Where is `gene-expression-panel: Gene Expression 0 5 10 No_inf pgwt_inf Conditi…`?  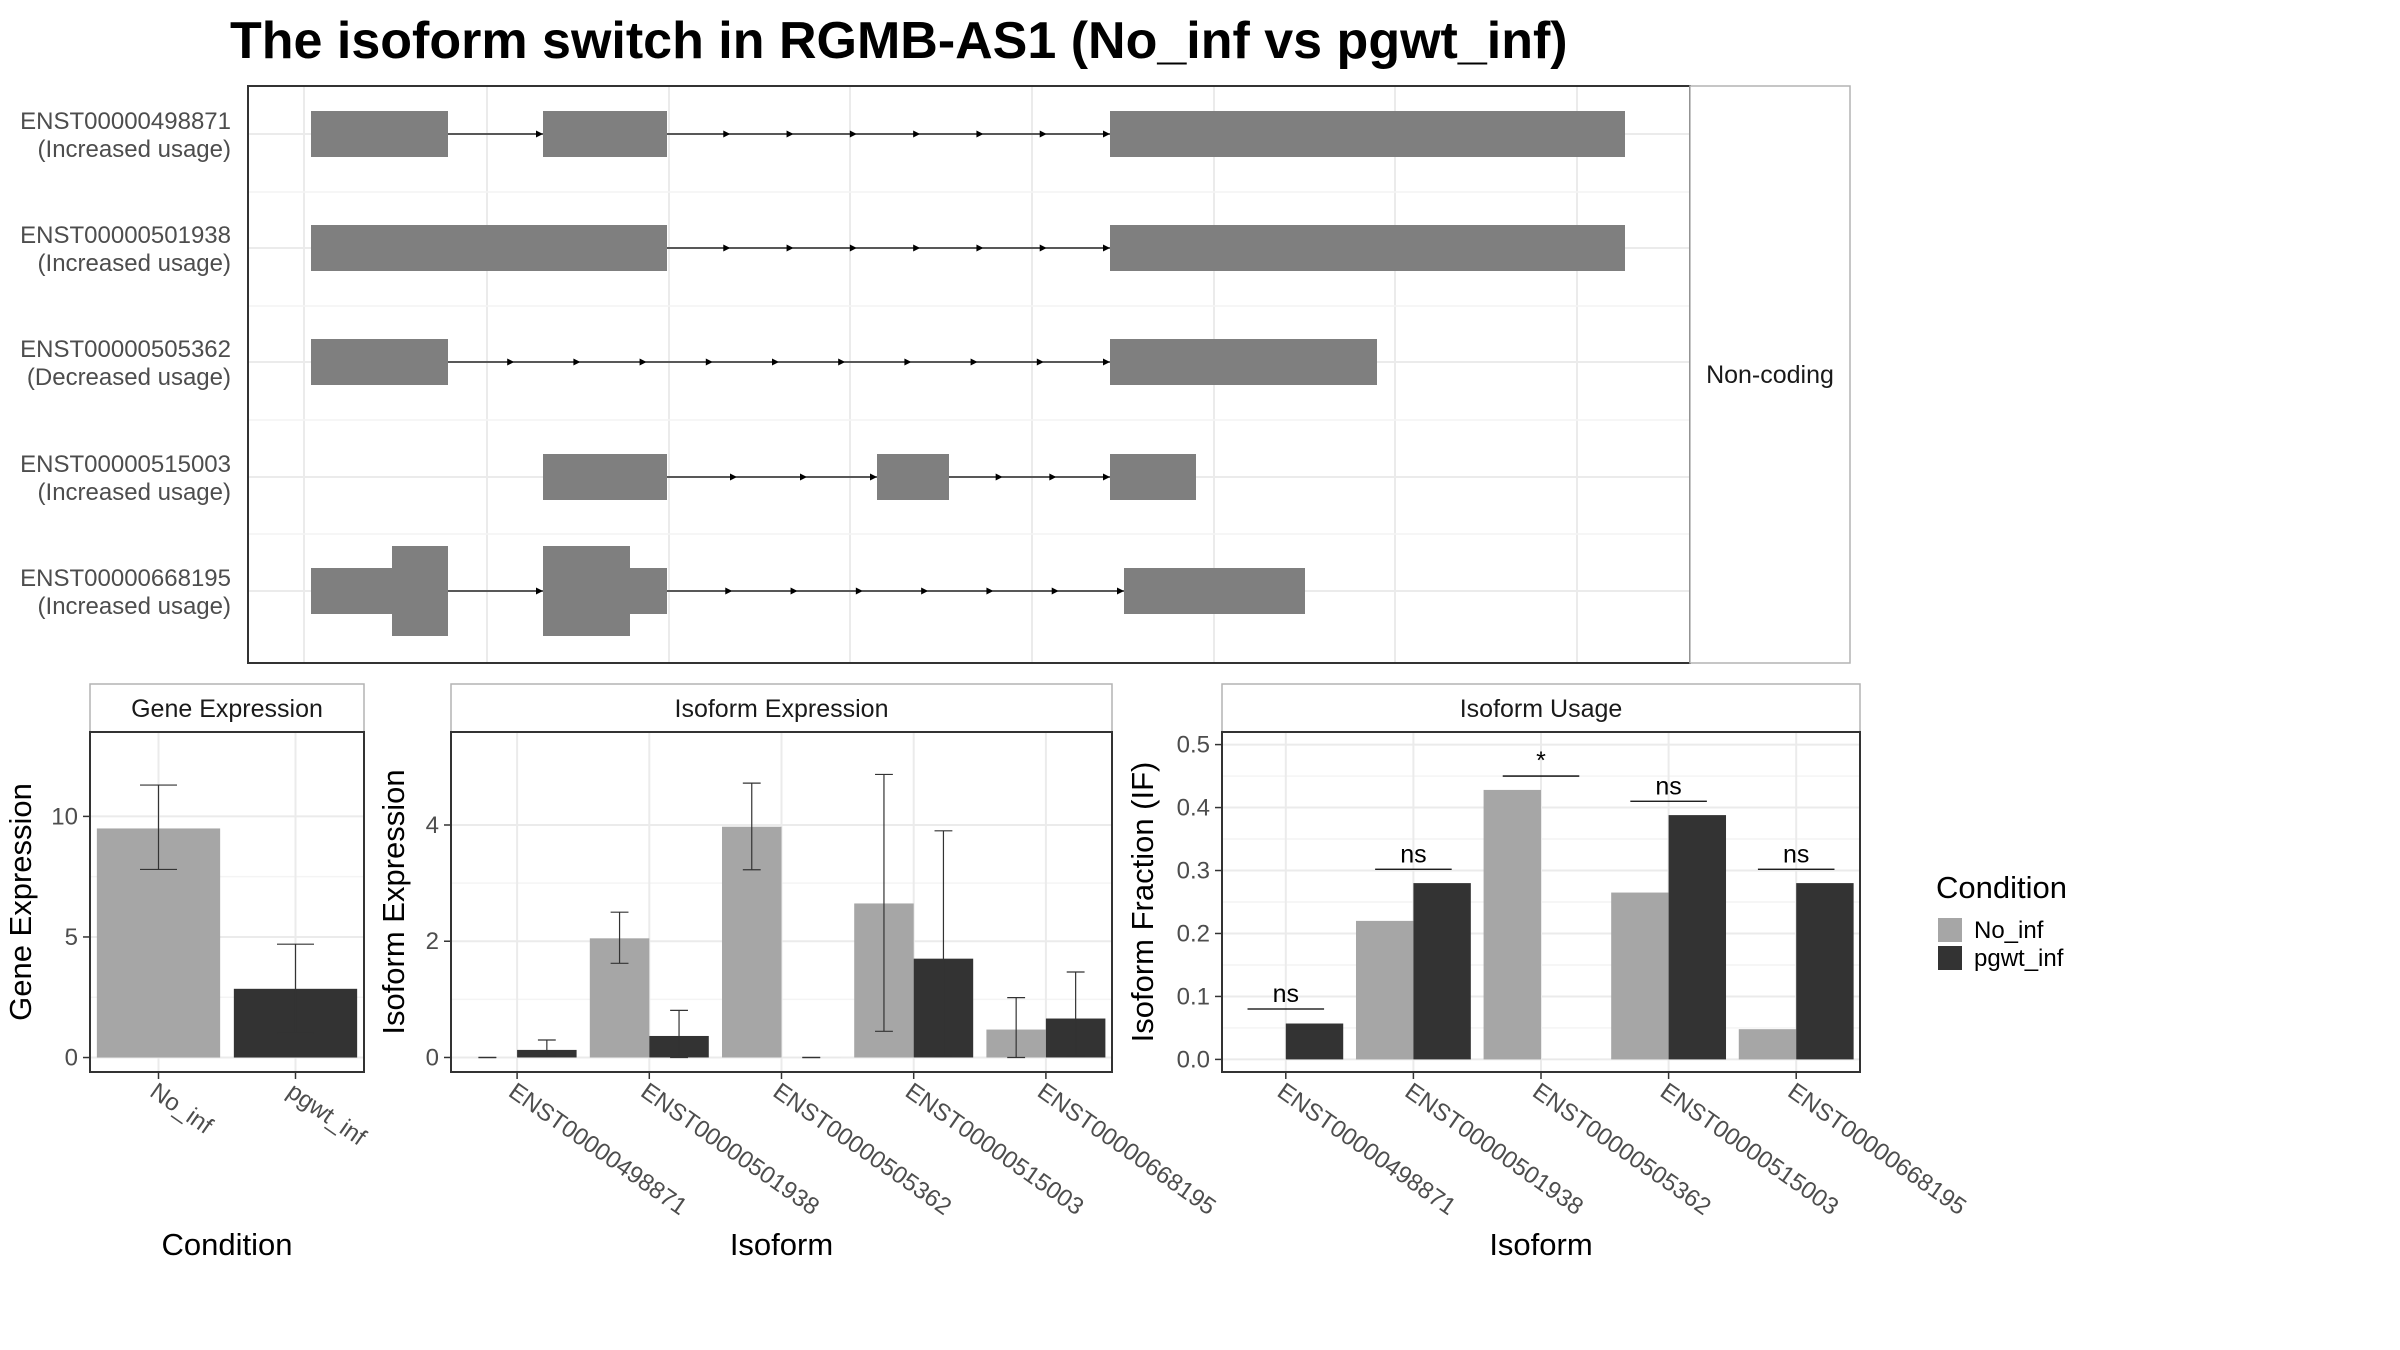 gene-expression-panel: Gene Expression 0 5 10 No_inf pgwt_inf Conditi… is located at coordinates (187, 972).